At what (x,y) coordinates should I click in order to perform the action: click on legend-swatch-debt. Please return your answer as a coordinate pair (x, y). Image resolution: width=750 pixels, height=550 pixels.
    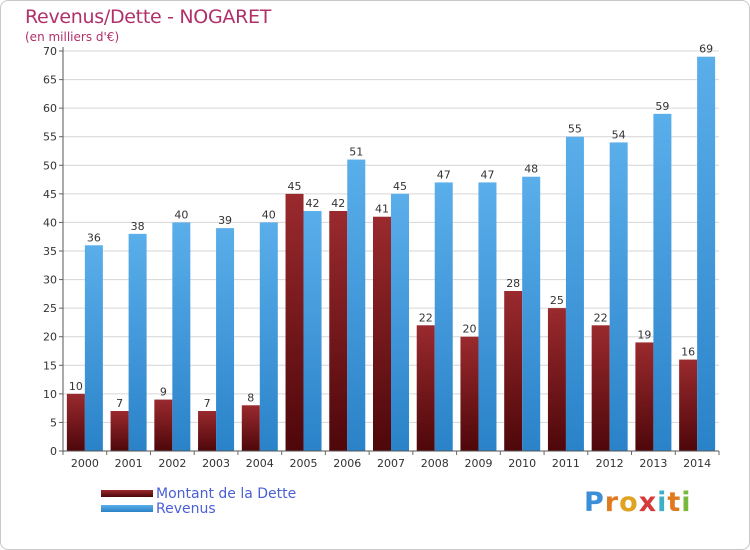
    Looking at the image, I should click on (127, 493).